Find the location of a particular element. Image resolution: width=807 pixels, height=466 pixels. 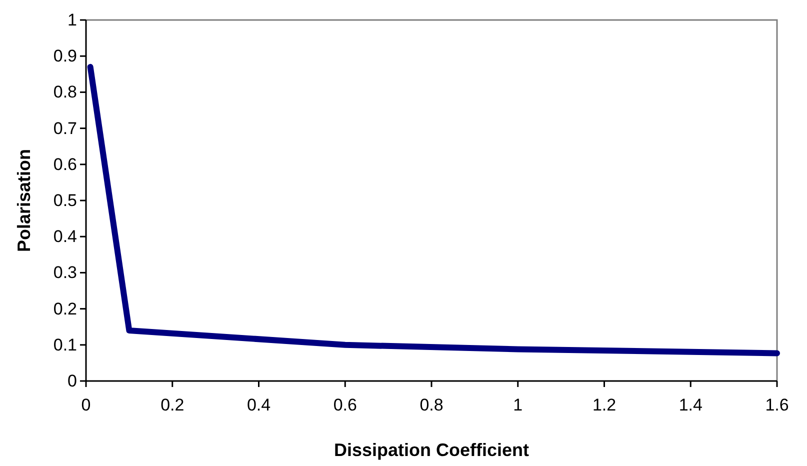

x-tick-label: 1.6 is located at coordinates (777, 404).